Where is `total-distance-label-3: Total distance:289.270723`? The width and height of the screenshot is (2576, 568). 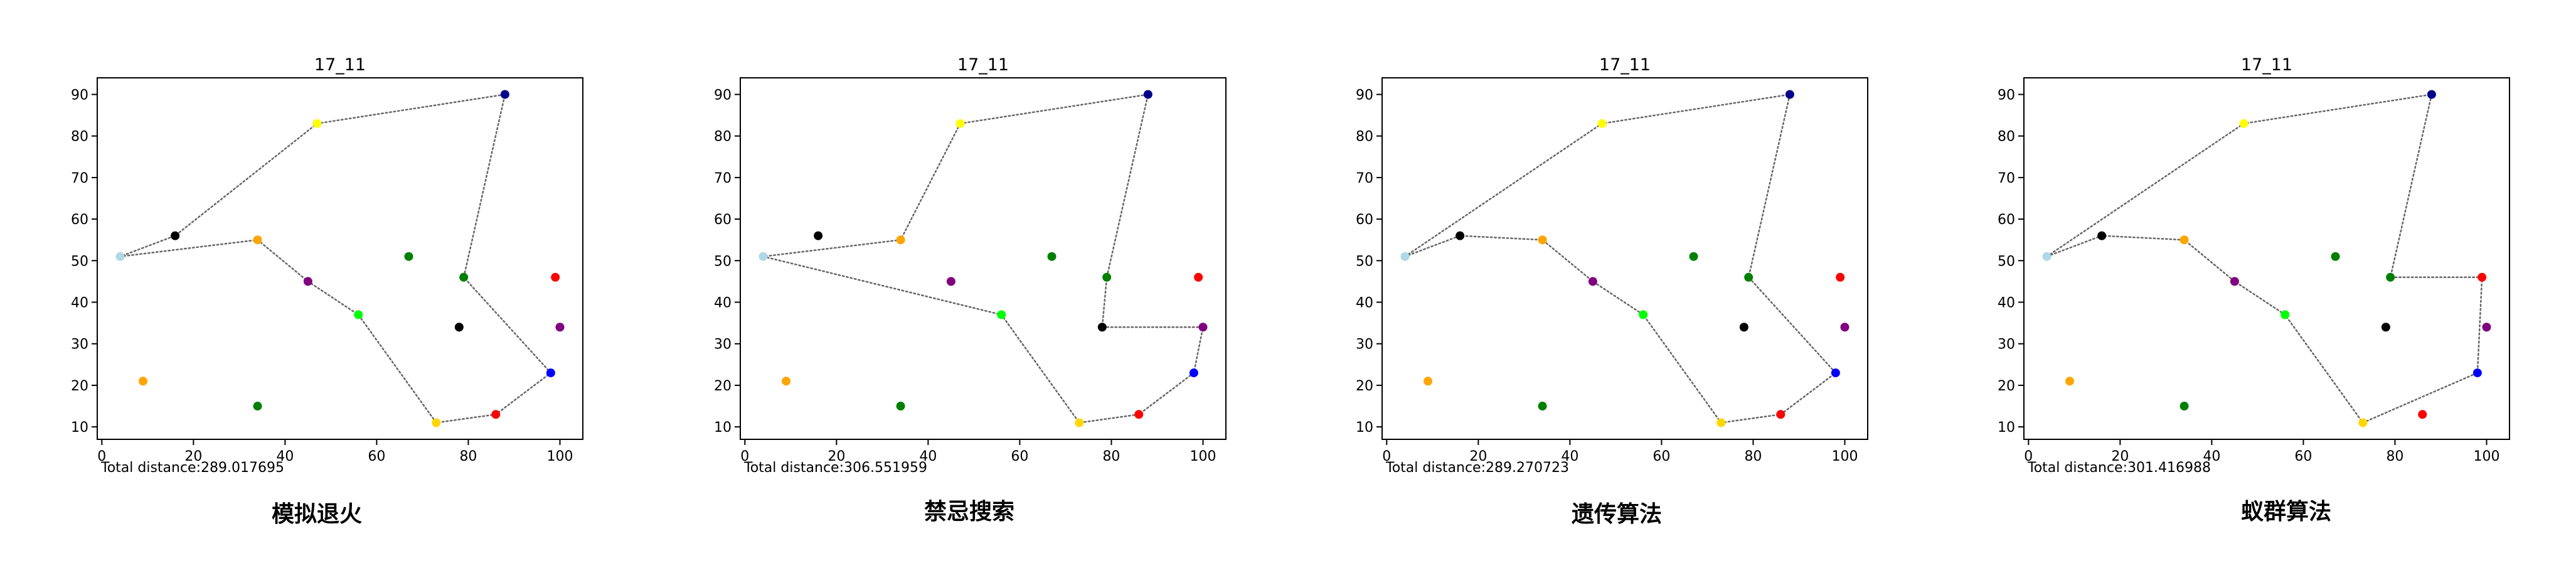
total-distance-label-3: Total distance:289.270723 is located at coordinates (1477, 468).